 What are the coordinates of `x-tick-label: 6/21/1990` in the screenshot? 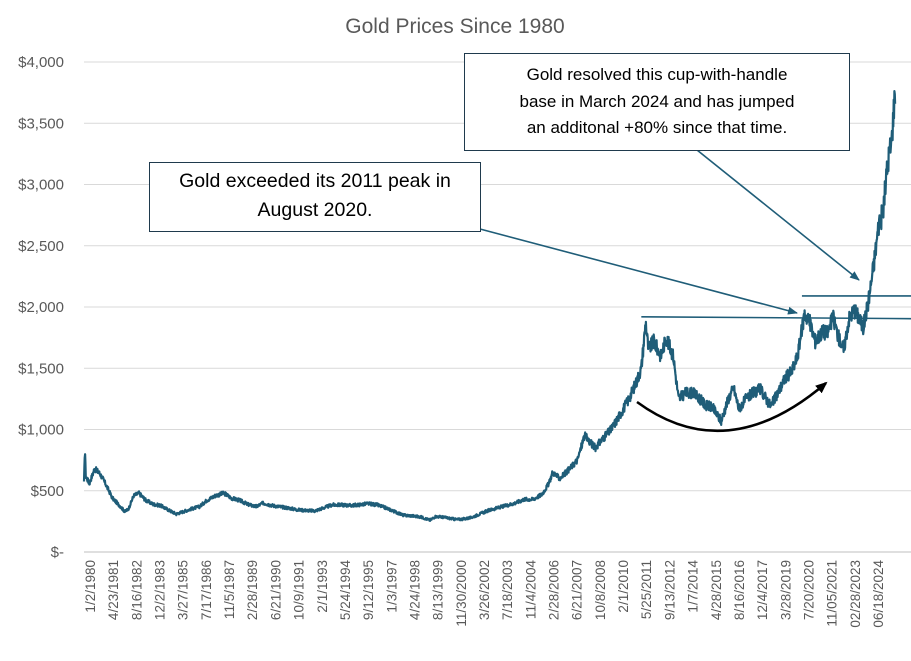 It's located at (275, 590).